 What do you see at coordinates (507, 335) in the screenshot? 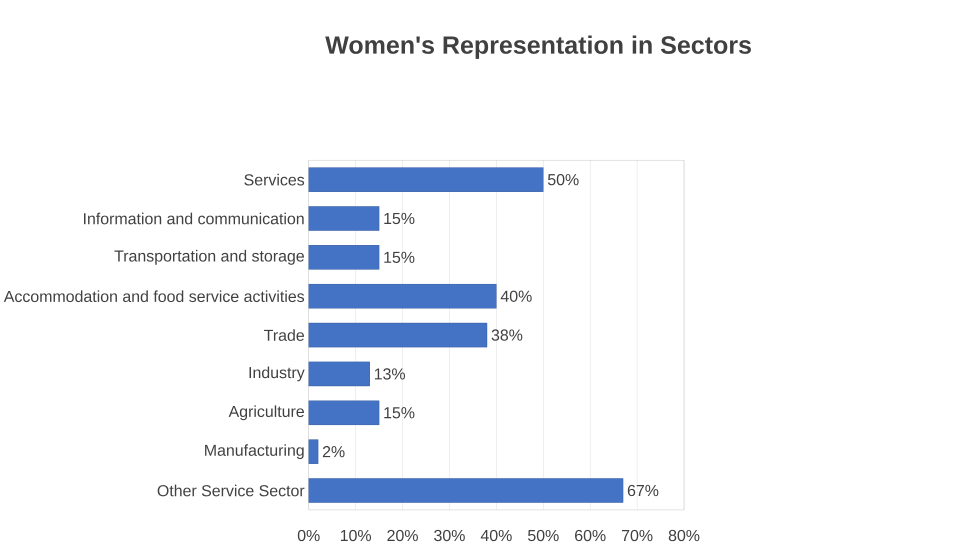
I see `data-label: 38%` at bounding box center [507, 335].